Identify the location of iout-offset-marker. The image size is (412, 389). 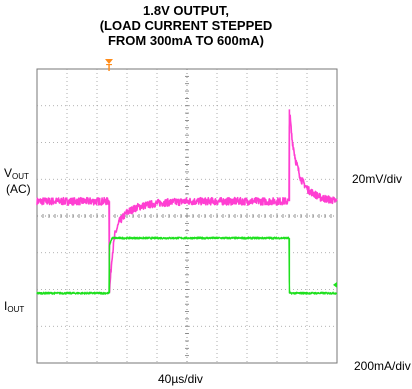
(335, 284).